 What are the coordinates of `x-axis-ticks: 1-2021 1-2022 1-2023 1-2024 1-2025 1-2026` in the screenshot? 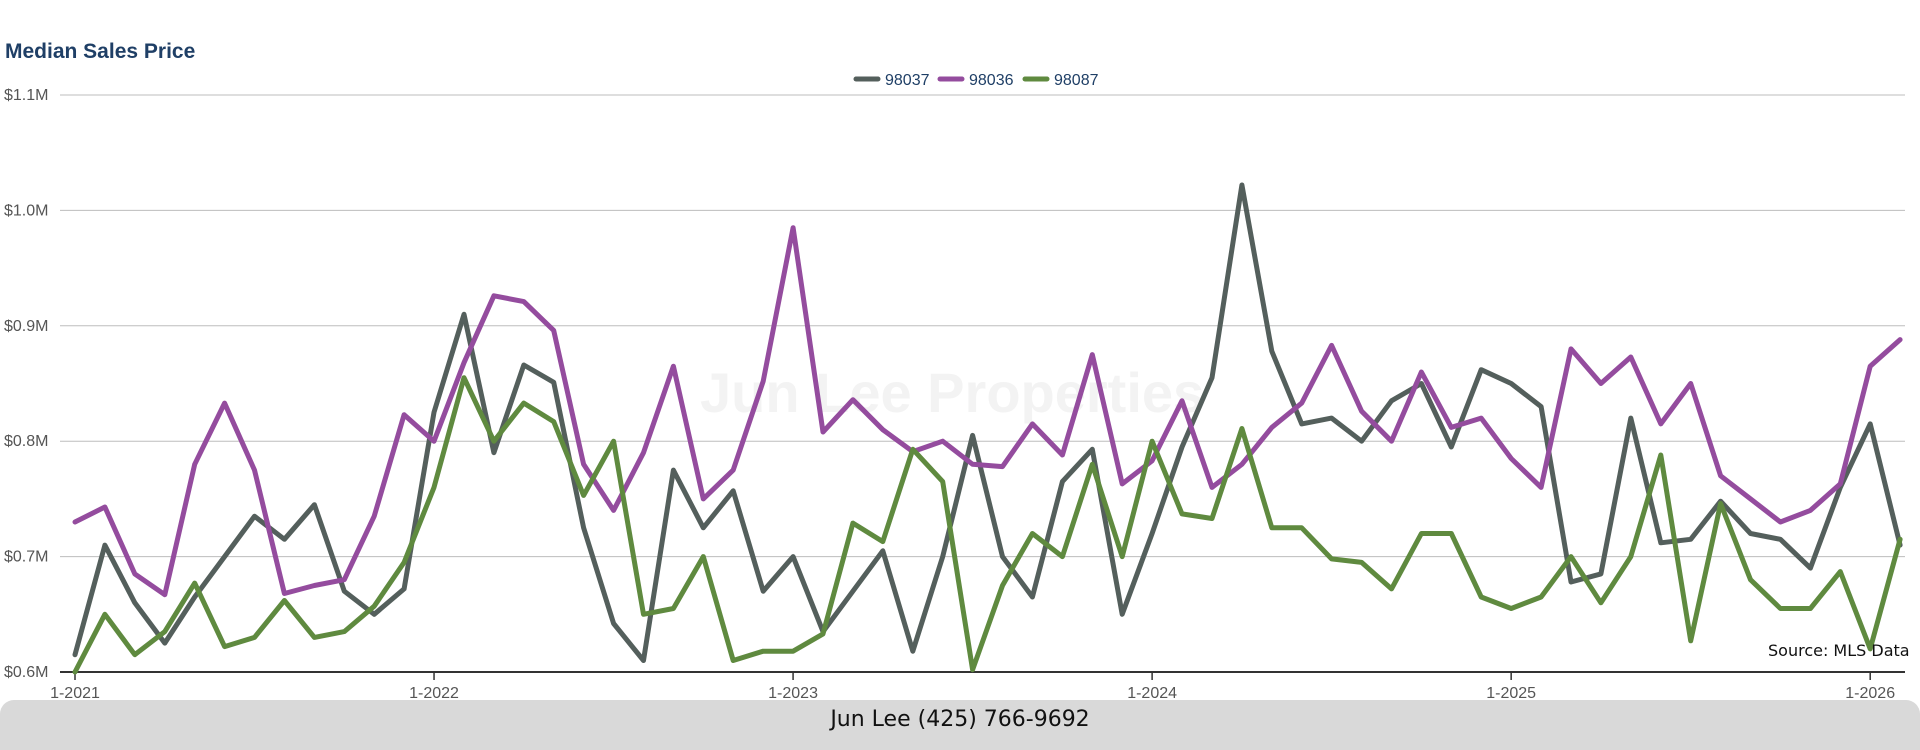 It's located at (972, 686).